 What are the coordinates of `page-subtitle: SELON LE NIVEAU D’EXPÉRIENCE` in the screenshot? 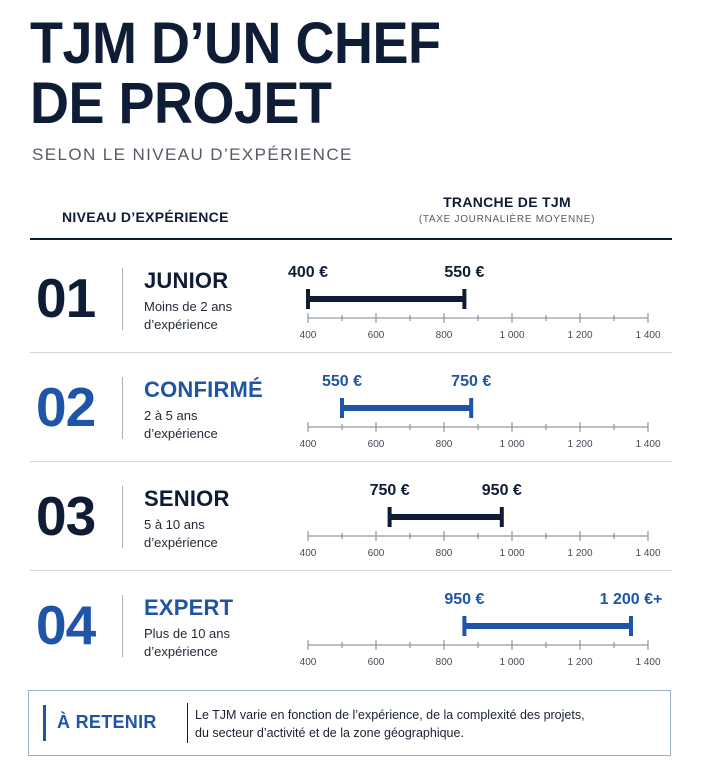 It's located at (192, 154).